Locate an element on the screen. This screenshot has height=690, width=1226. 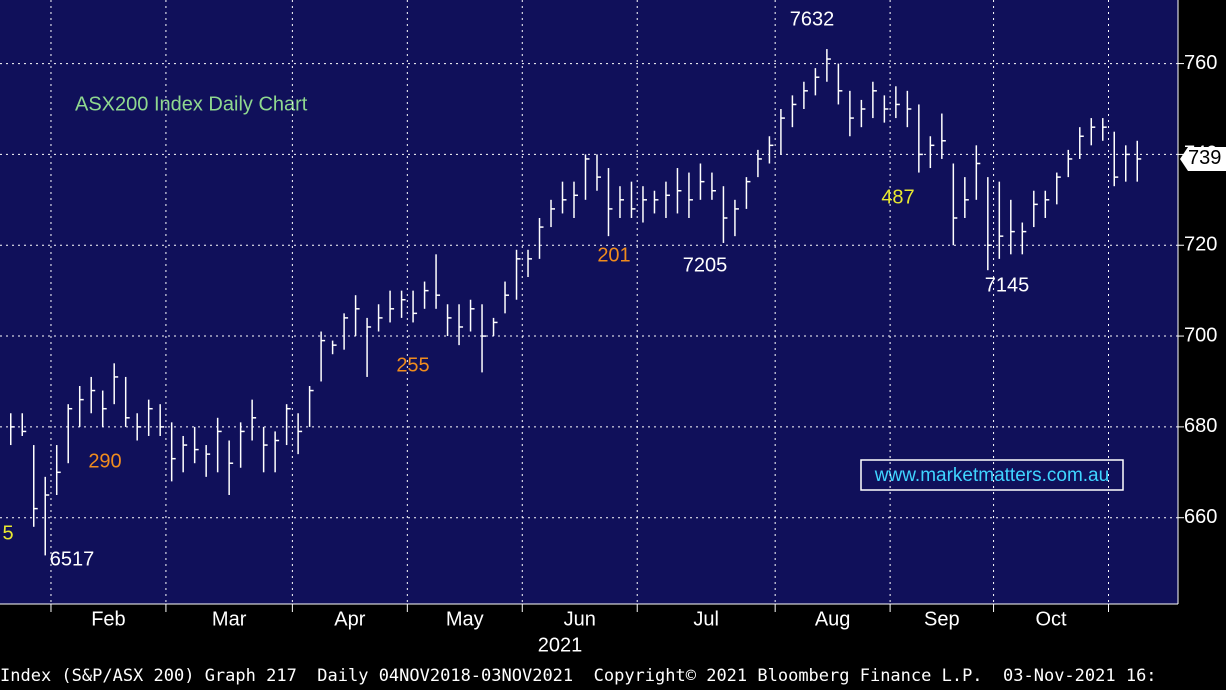
annotation: 201 is located at coordinates (613, 255).